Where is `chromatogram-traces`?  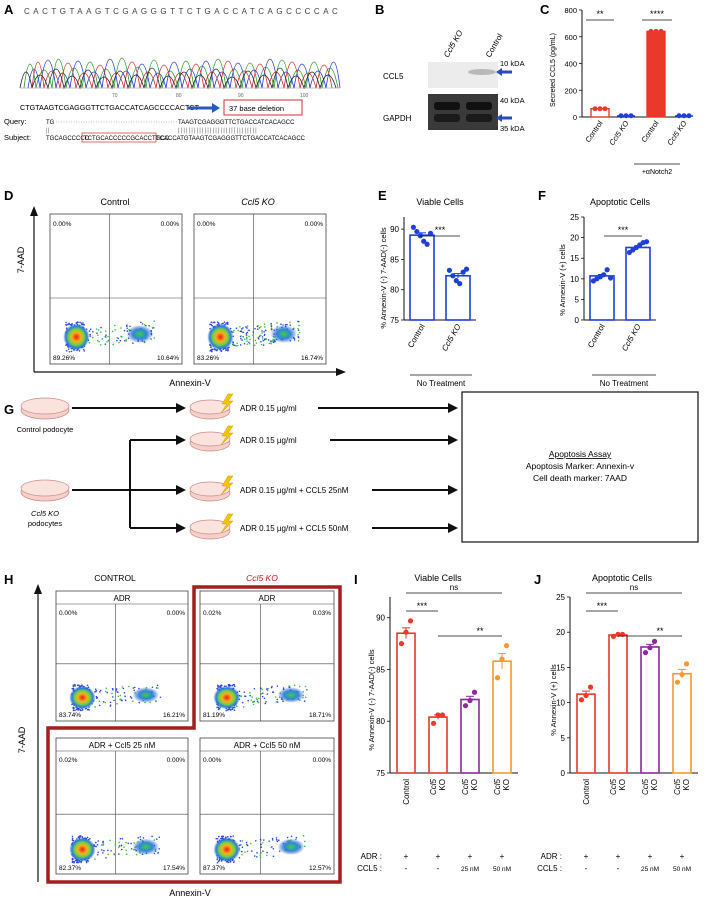
chromatogram-traces is located at coordinates (180, 73).